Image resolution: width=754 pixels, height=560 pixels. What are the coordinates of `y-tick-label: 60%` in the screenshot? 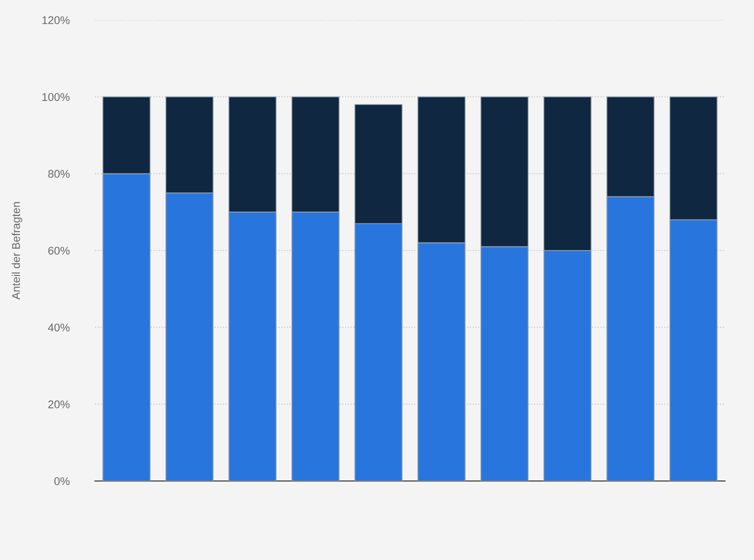 It's located at (59, 250).